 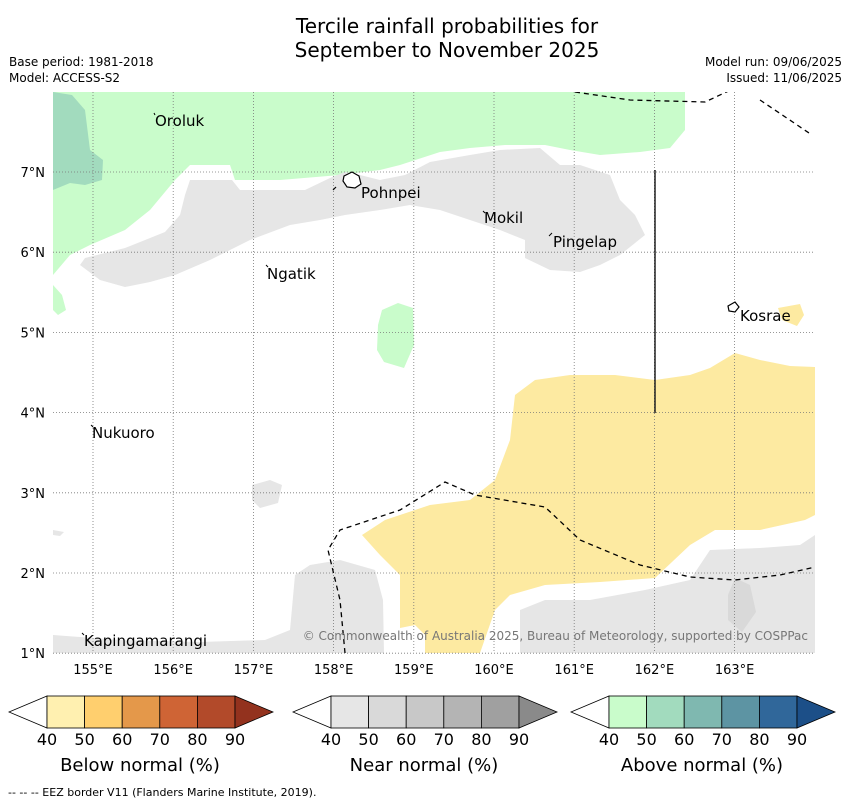 I want to click on below-normal-colorbar, so click(x=141, y=712).